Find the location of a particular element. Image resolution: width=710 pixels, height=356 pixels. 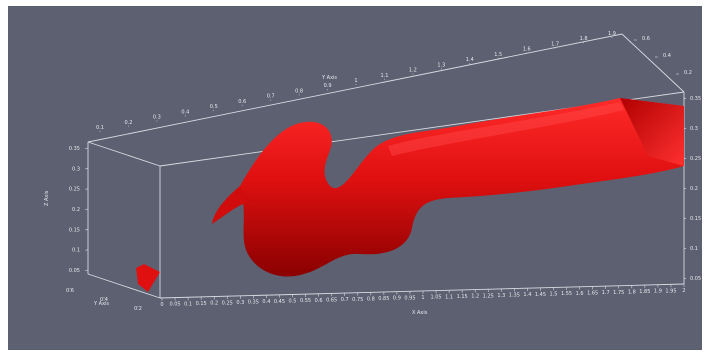

vessel-hook is located at coordinates (230, 205).